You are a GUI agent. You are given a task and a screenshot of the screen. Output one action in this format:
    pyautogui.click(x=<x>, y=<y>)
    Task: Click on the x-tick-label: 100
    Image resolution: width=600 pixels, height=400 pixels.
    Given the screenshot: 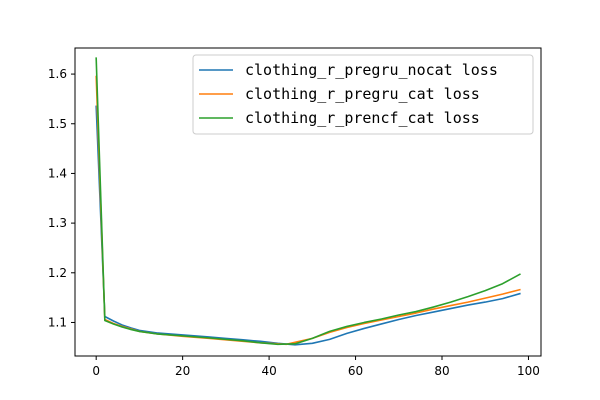 What is the action you would take?
    pyautogui.click(x=528, y=371)
    